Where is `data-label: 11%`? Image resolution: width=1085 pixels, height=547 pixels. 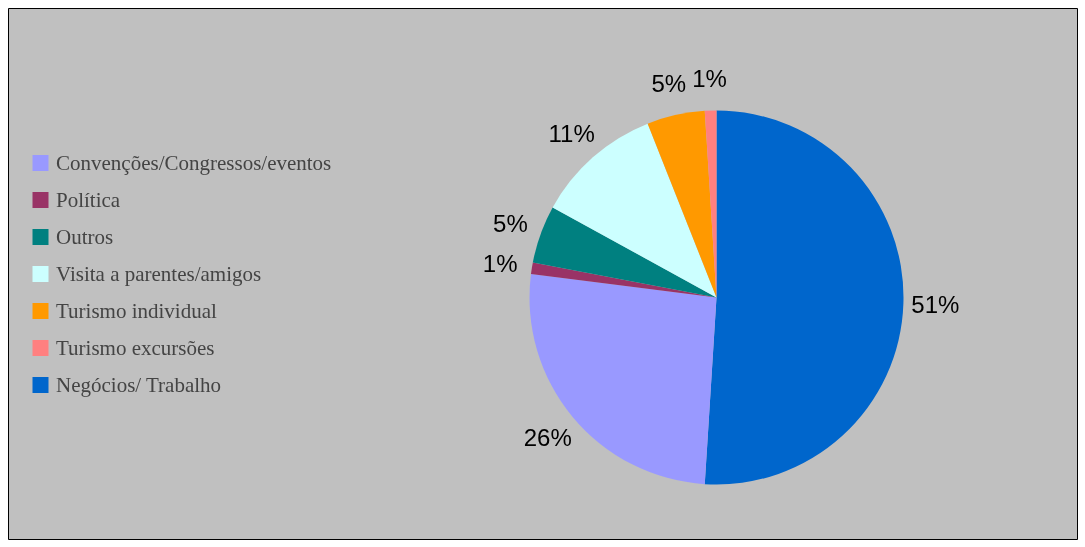 data-label: 11% is located at coordinates (571, 133).